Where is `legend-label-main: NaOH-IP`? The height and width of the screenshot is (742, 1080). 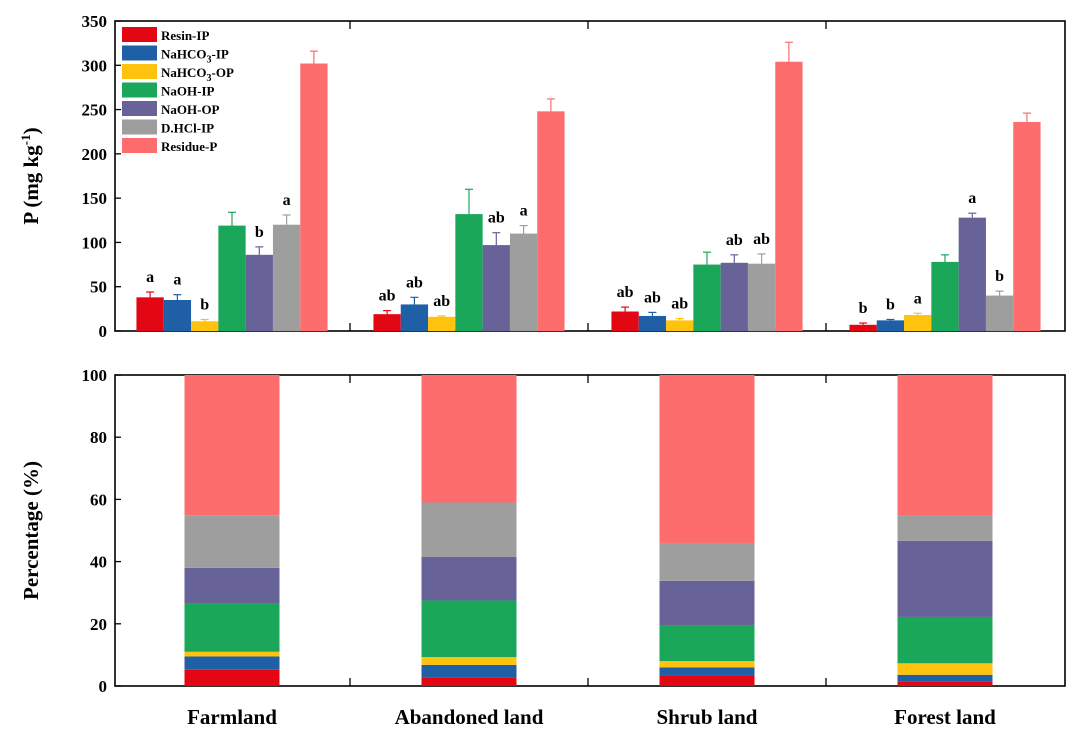
legend-label-main: NaOH-IP is located at coordinates (188, 91).